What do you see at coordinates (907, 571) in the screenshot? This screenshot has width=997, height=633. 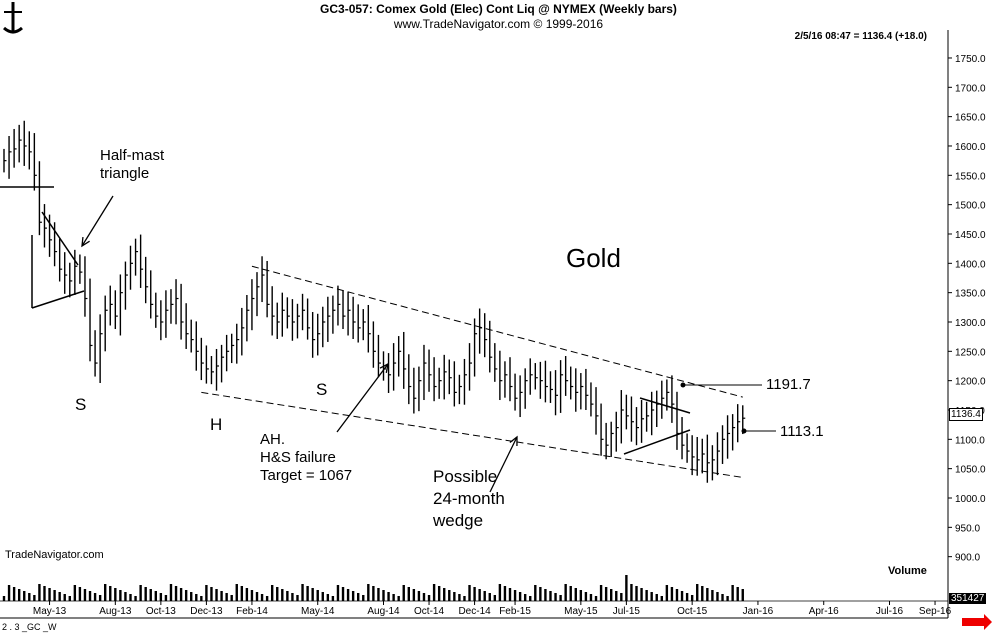 I see `volume-label: Volume` at bounding box center [907, 571].